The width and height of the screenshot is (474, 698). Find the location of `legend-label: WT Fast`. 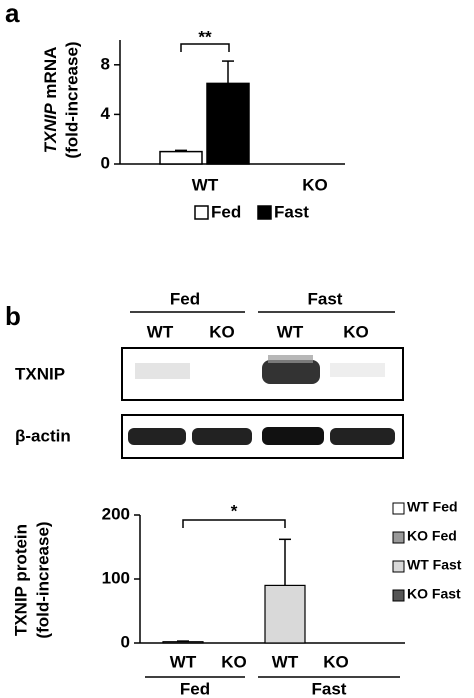

legend-label: WT Fast is located at coordinates (434, 565).